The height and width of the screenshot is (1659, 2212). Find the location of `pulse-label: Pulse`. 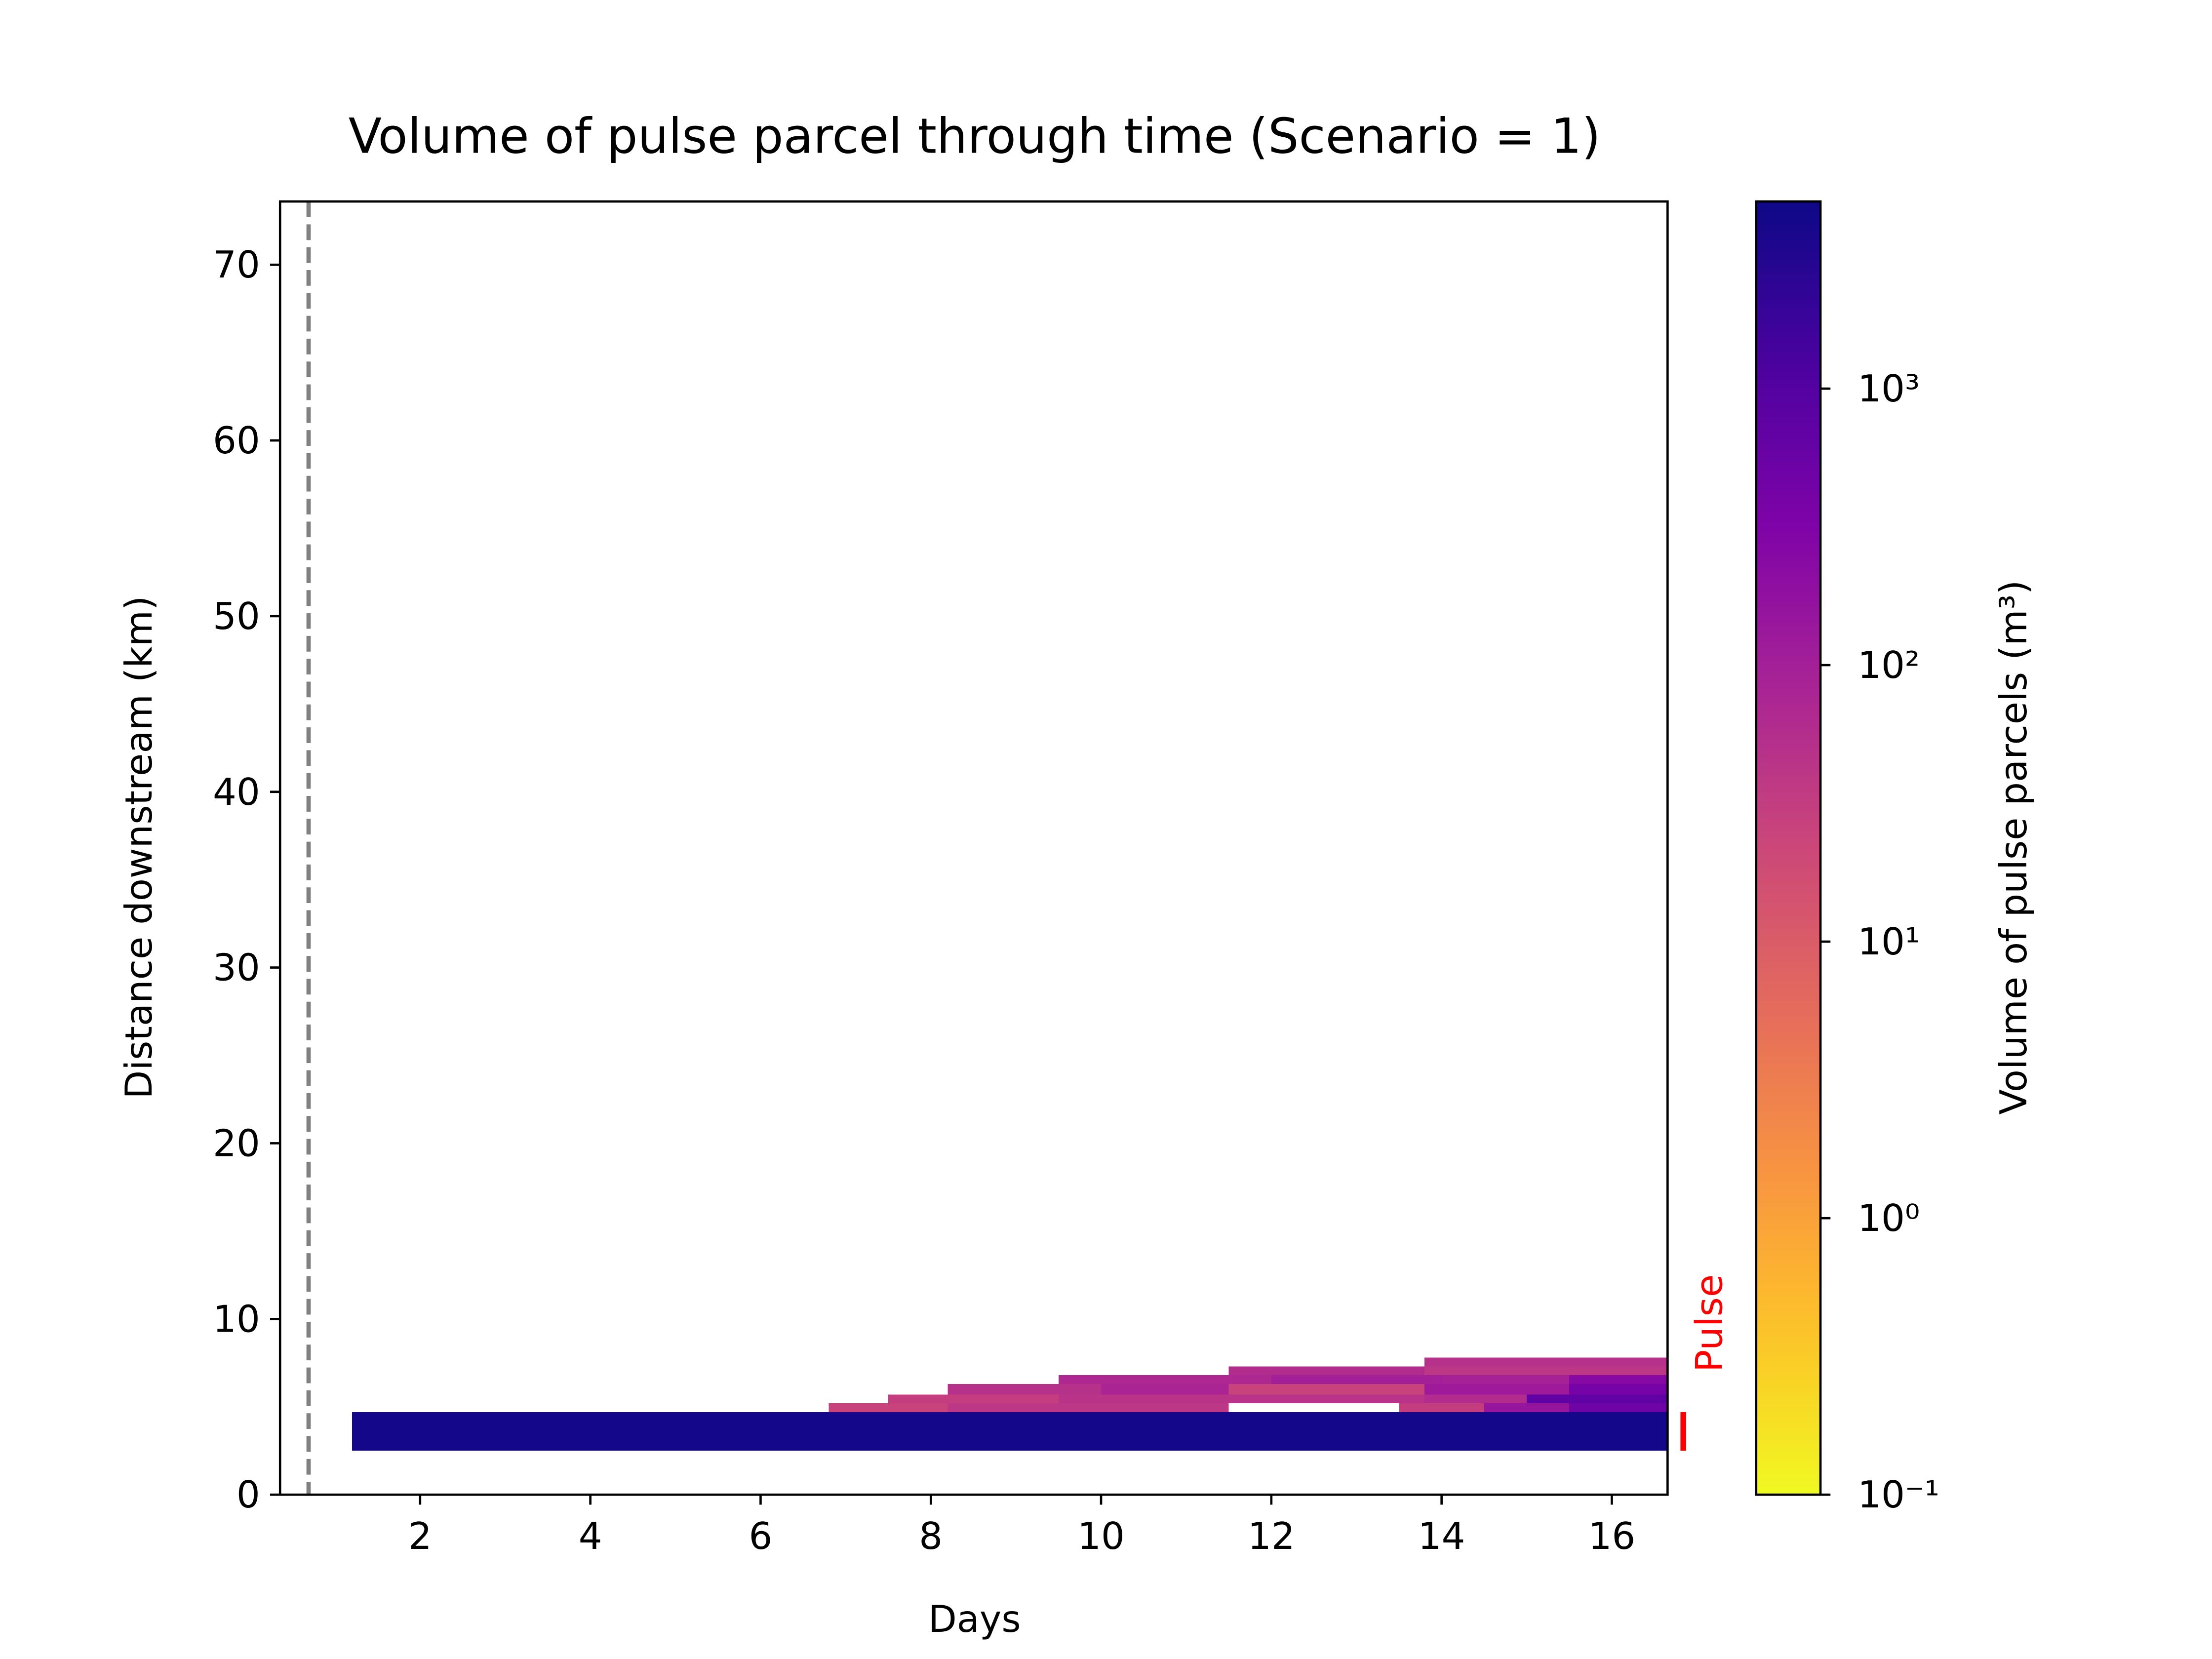

pulse-label: Pulse is located at coordinates (1709, 1323).